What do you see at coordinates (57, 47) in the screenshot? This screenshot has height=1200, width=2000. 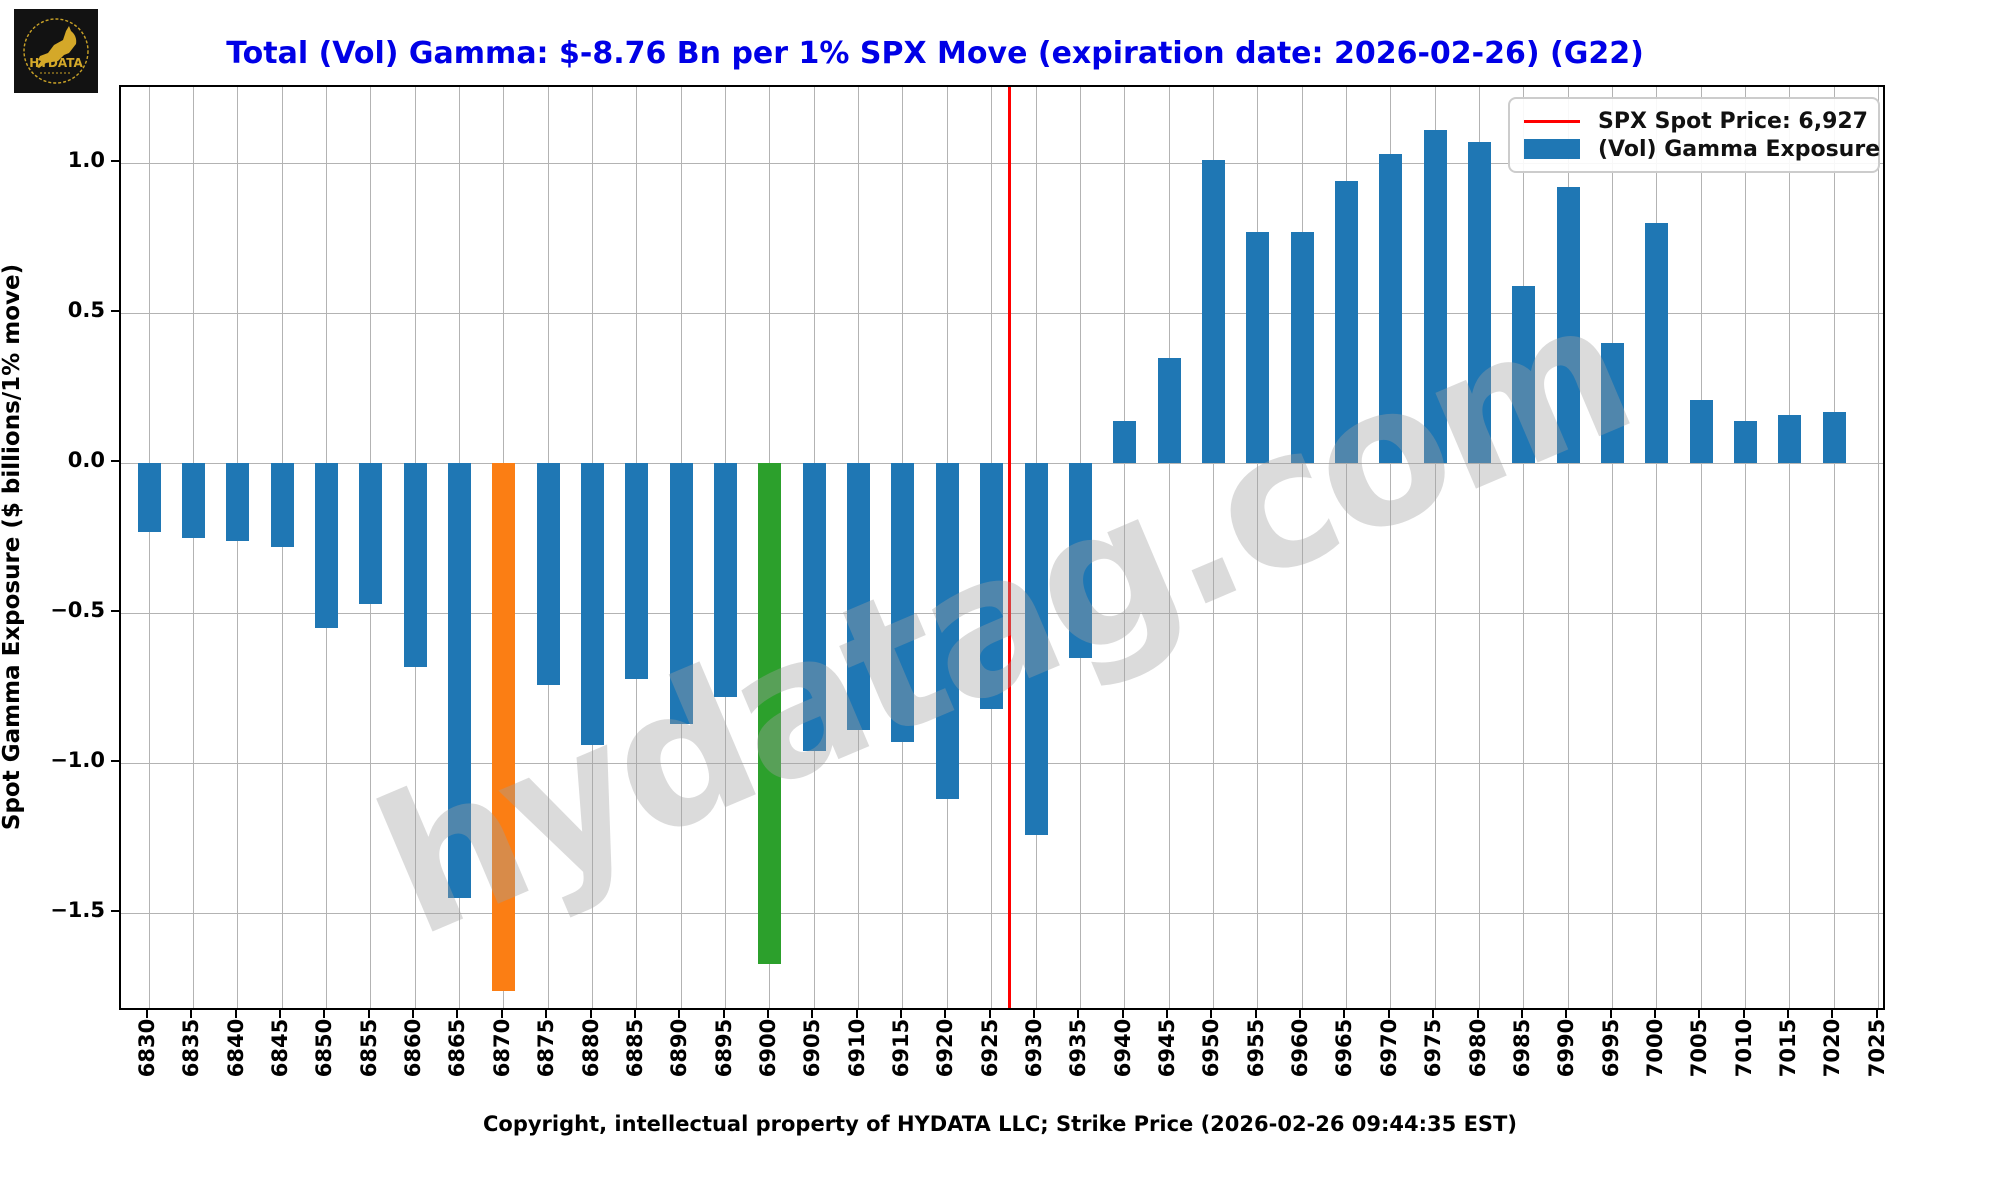 I see `wolf-icon` at bounding box center [57, 47].